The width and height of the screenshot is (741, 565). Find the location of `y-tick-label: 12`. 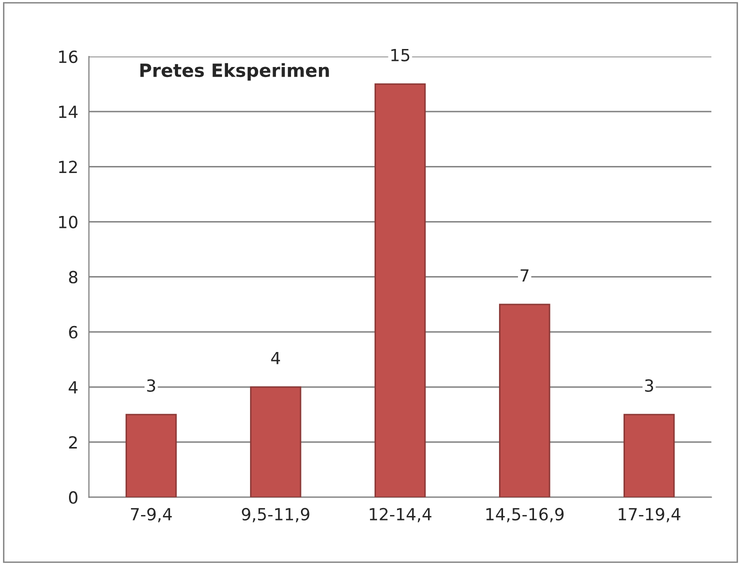

y-tick-label: 12 is located at coordinates (68, 167).